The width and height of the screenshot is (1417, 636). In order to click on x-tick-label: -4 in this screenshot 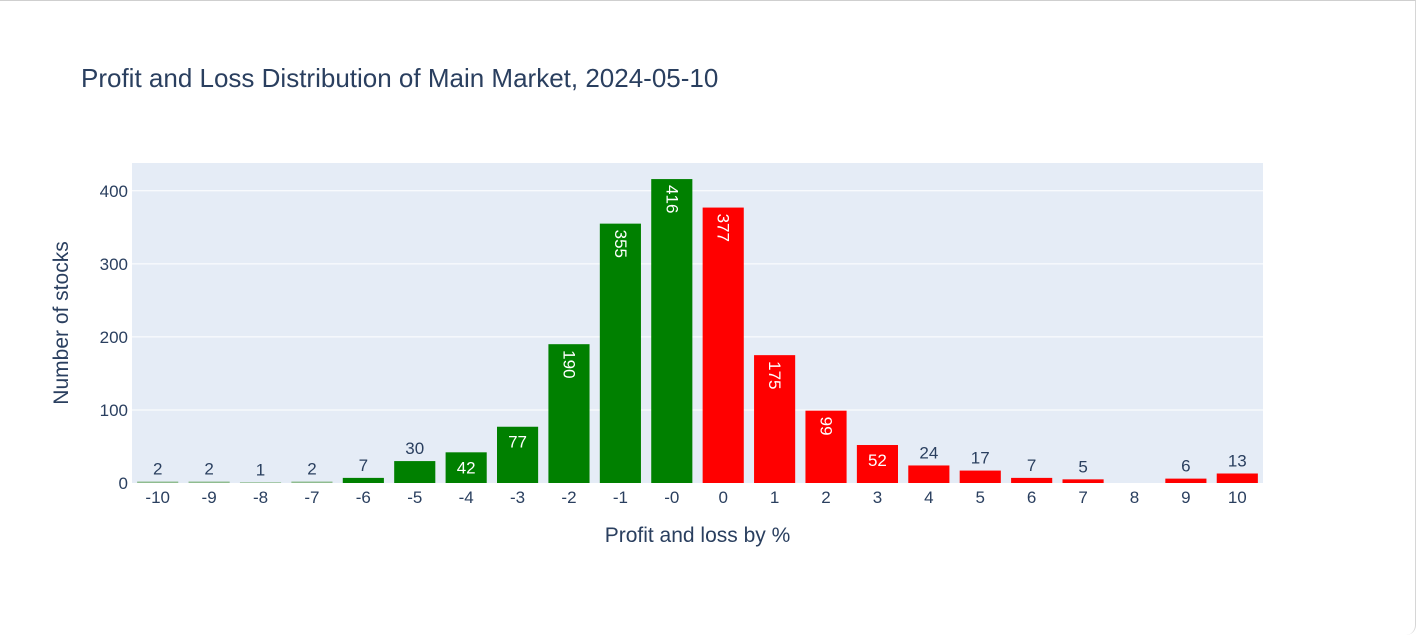, I will do `click(466, 497)`.